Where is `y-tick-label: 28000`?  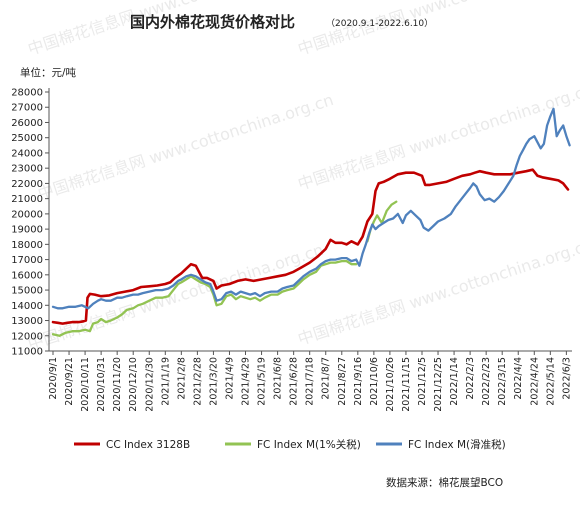 y-tick-label: 28000 is located at coordinates (27, 93).